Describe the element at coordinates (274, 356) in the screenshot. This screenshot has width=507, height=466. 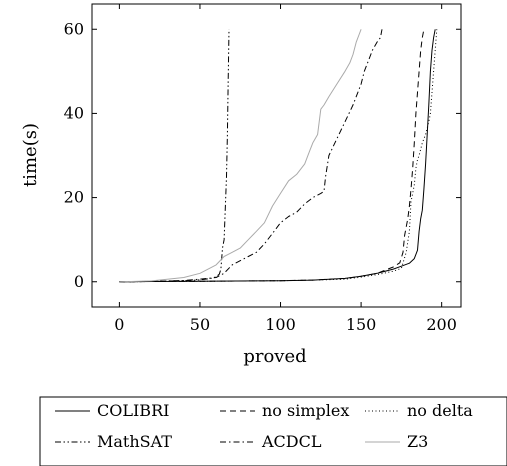
I see `x-axis-label: proved` at that location.